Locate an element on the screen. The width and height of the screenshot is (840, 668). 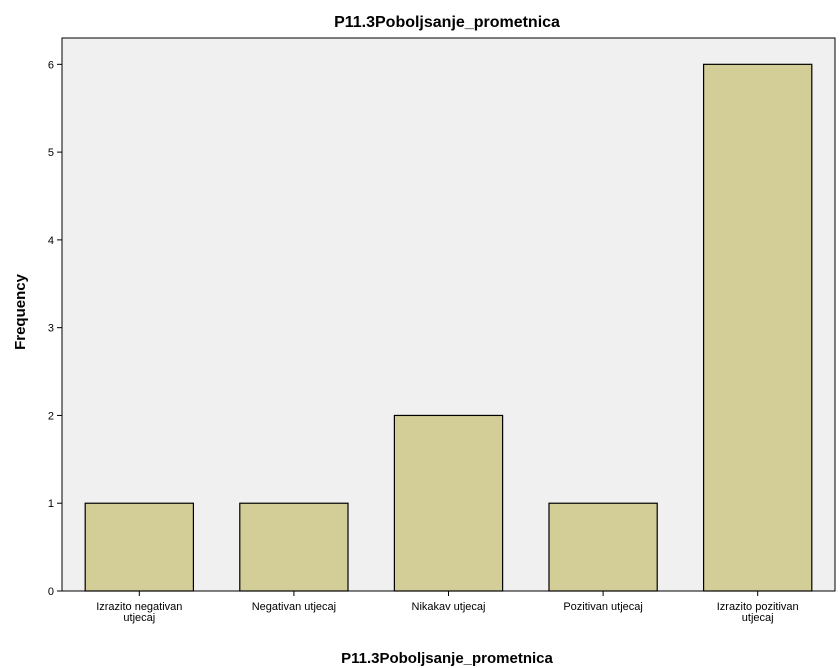
x-tick-label: Izrazito negativan utjecaj is located at coordinates (139, 612).